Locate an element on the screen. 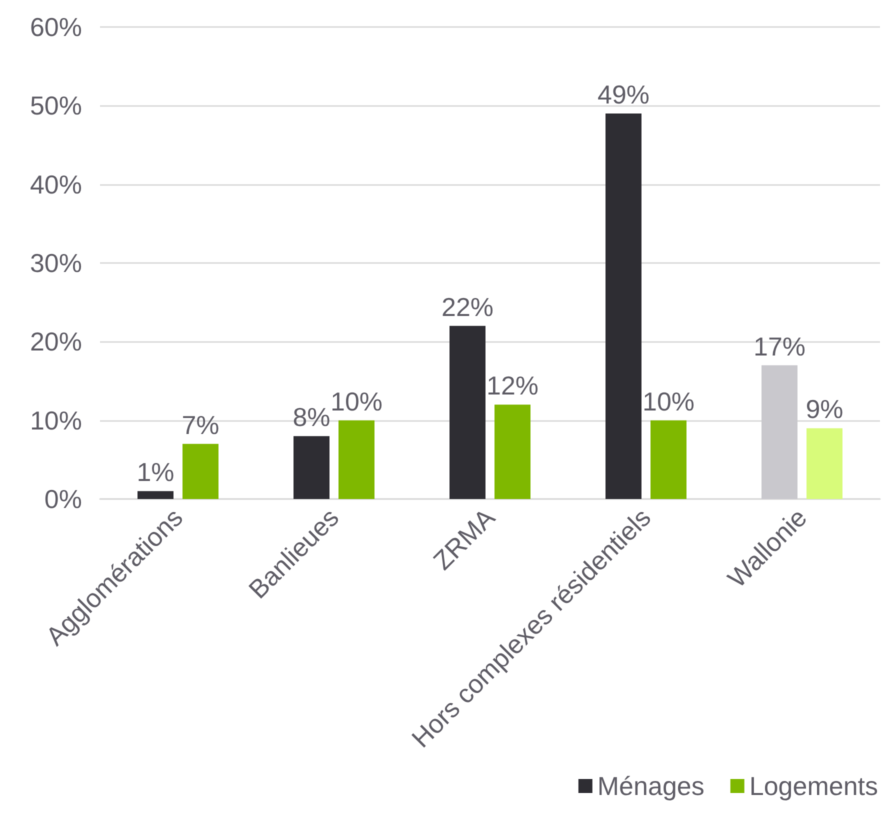  data-label: 22% is located at coordinates (467, 307).